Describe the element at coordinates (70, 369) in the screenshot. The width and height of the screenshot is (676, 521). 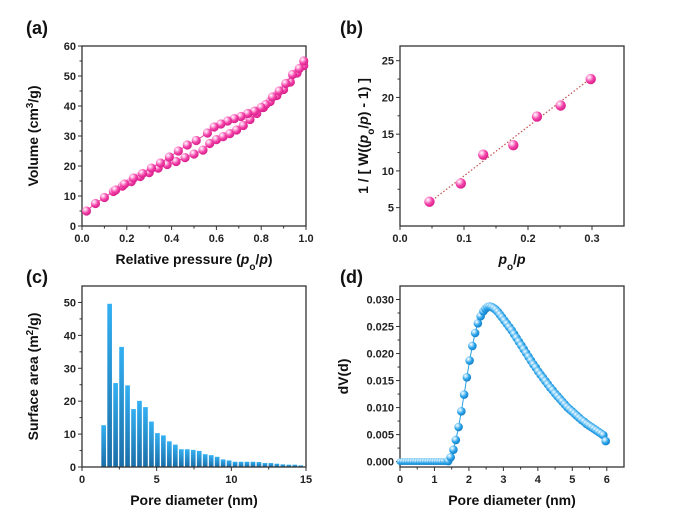
I see `y-tick-label-c: 30` at that location.